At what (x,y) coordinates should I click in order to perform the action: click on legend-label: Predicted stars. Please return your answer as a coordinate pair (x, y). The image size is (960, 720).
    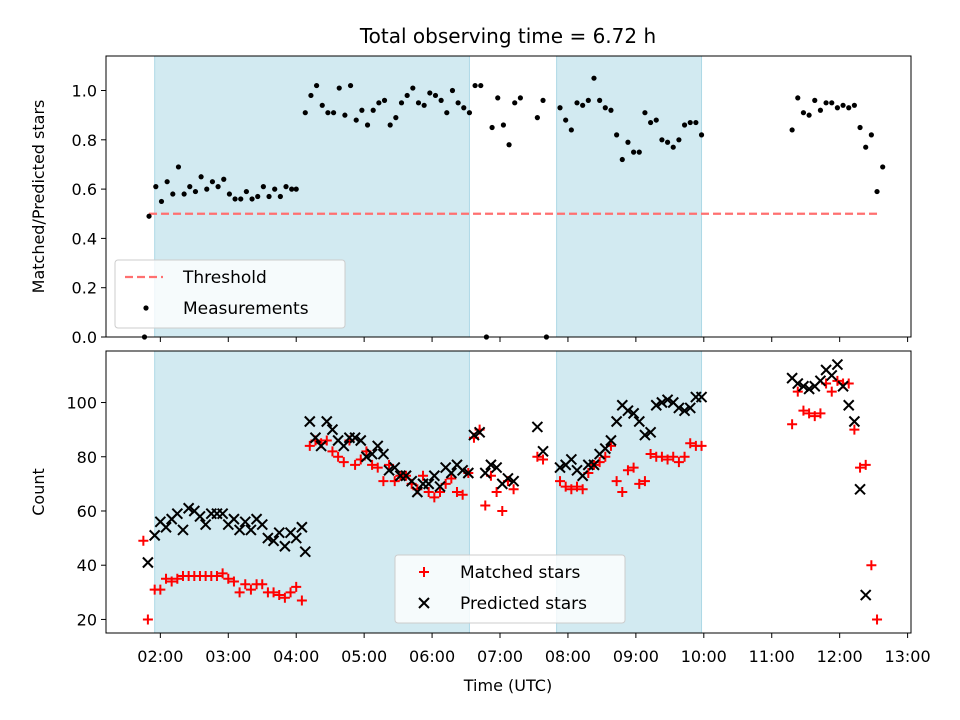
    Looking at the image, I should click on (523, 604).